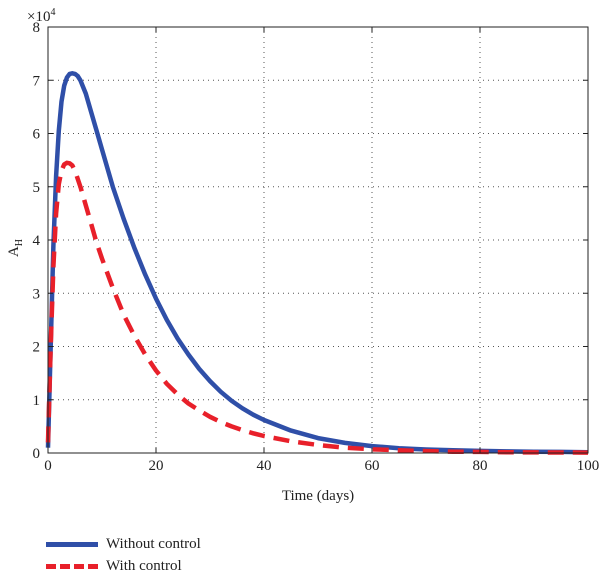 This screenshot has height=577, width=600. I want to click on x-tick-label: 0, so click(48, 466).